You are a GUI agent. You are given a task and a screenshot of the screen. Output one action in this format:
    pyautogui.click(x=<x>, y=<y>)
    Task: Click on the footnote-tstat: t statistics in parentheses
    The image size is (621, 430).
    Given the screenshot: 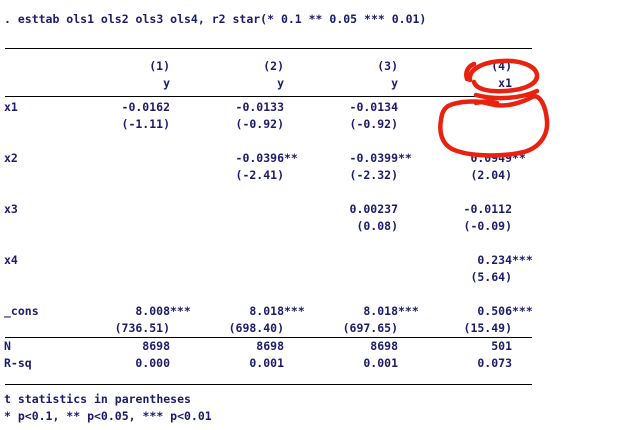 What is the action you would take?
    pyautogui.click(x=97, y=399)
    